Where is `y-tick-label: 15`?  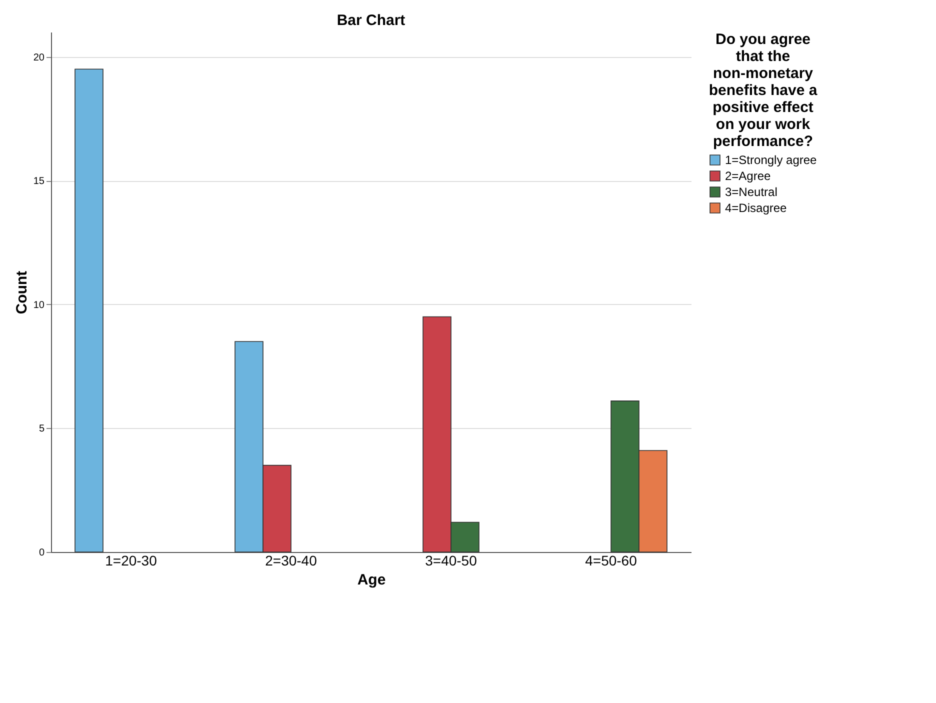 y-tick-label: 15 is located at coordinates (39, 182).